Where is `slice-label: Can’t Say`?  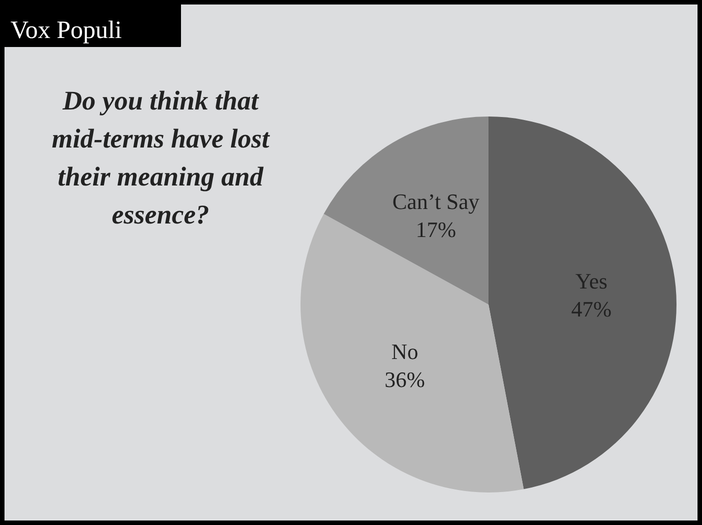 slice-label: Can’t Say is located at coordinates (436, 201).